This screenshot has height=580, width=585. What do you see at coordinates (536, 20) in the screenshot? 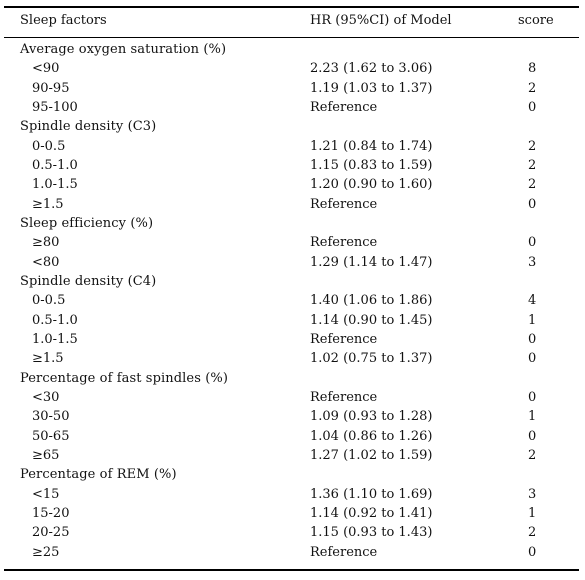
I see `header-score: score` at bounding box center [536, 20].